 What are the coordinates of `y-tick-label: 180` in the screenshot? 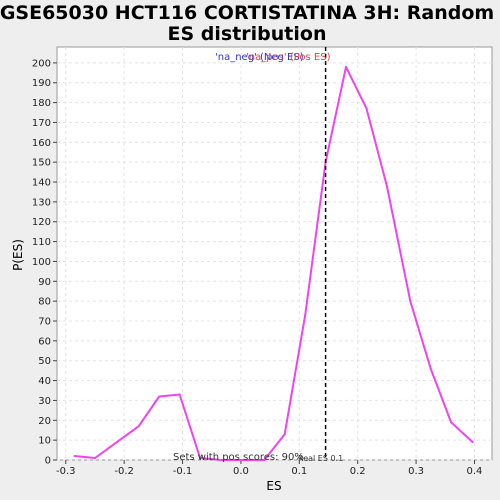 It's located at (41, 103).